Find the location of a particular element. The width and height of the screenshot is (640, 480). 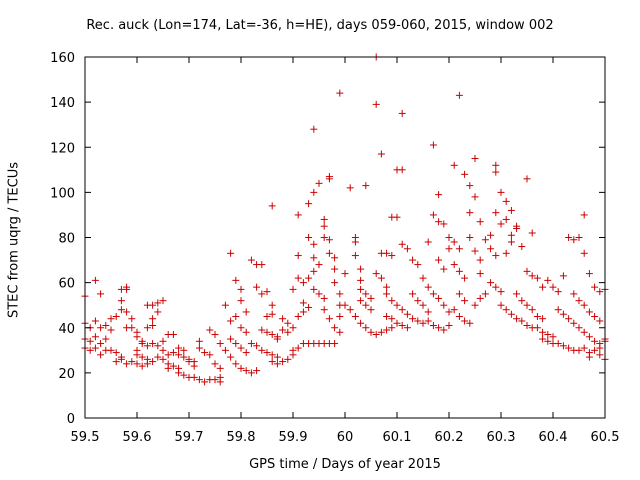

y-tick-label: 0 is located at coordinates (71, 419).